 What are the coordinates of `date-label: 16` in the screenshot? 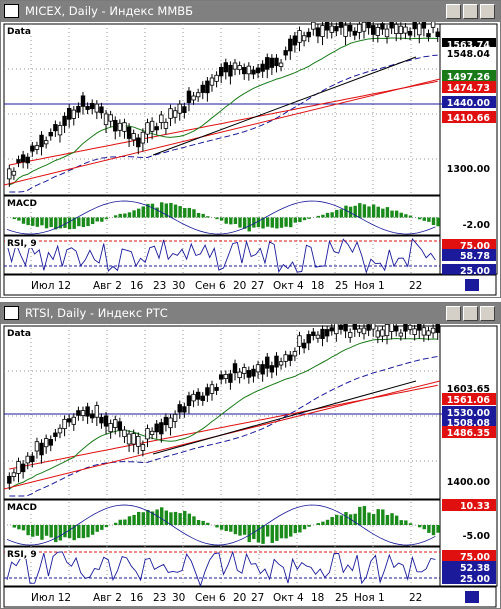 It's located at (137, 286).